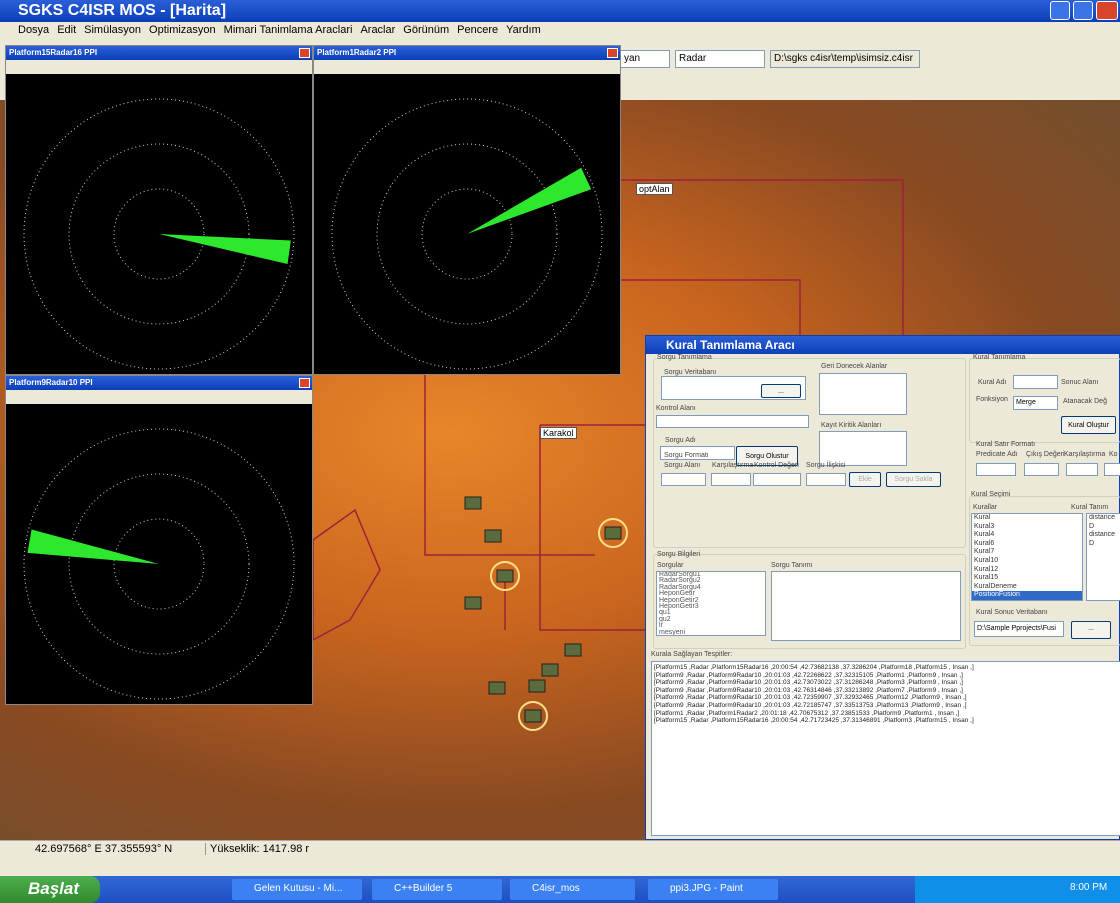  What do you see at coordinates (543, 609) in the screenshot?
I see `vehicle-icons` at bounding box center [543, 609].